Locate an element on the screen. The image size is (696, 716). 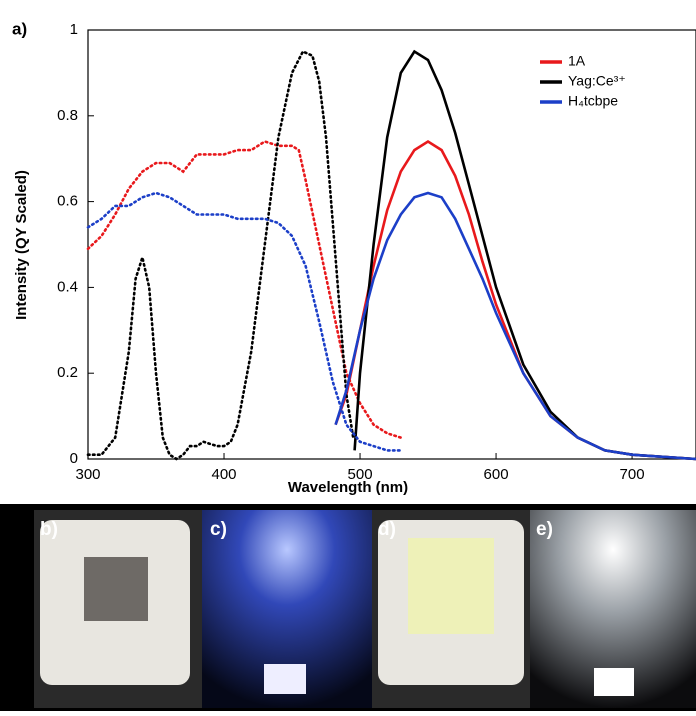
x-axis-label: Wavelength (nm) is located at coordinates (348, 487).